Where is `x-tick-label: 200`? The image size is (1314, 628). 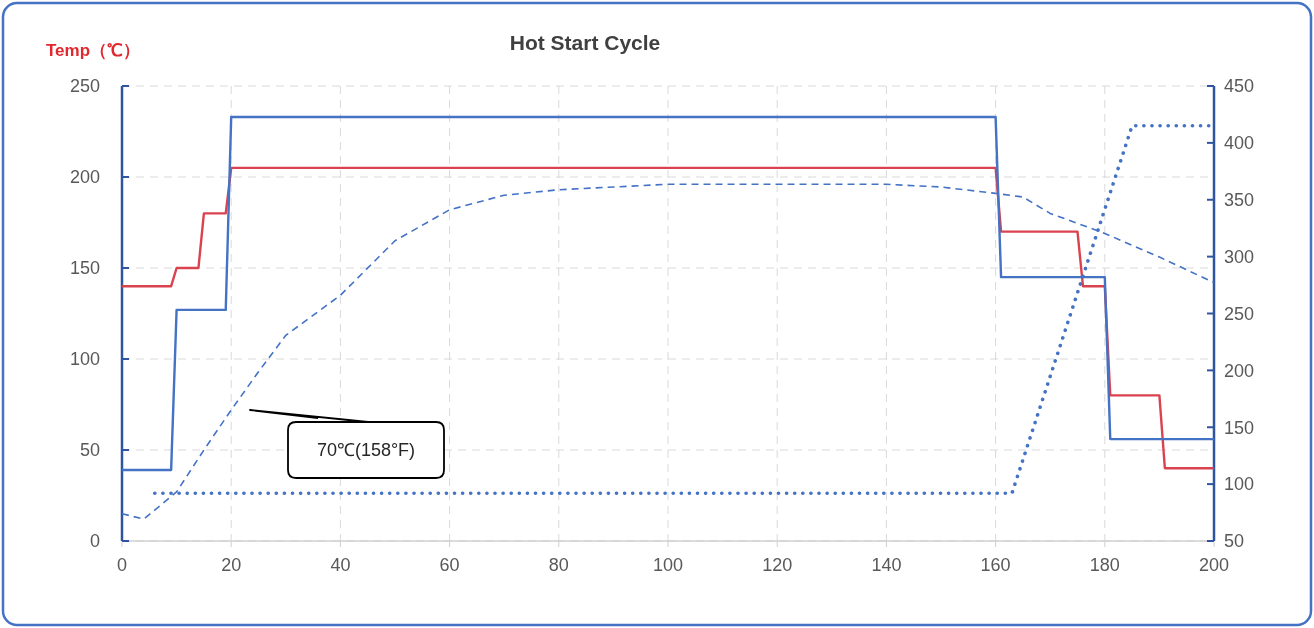
x-tick-label: 200 is located at coordinates (1214, 565).